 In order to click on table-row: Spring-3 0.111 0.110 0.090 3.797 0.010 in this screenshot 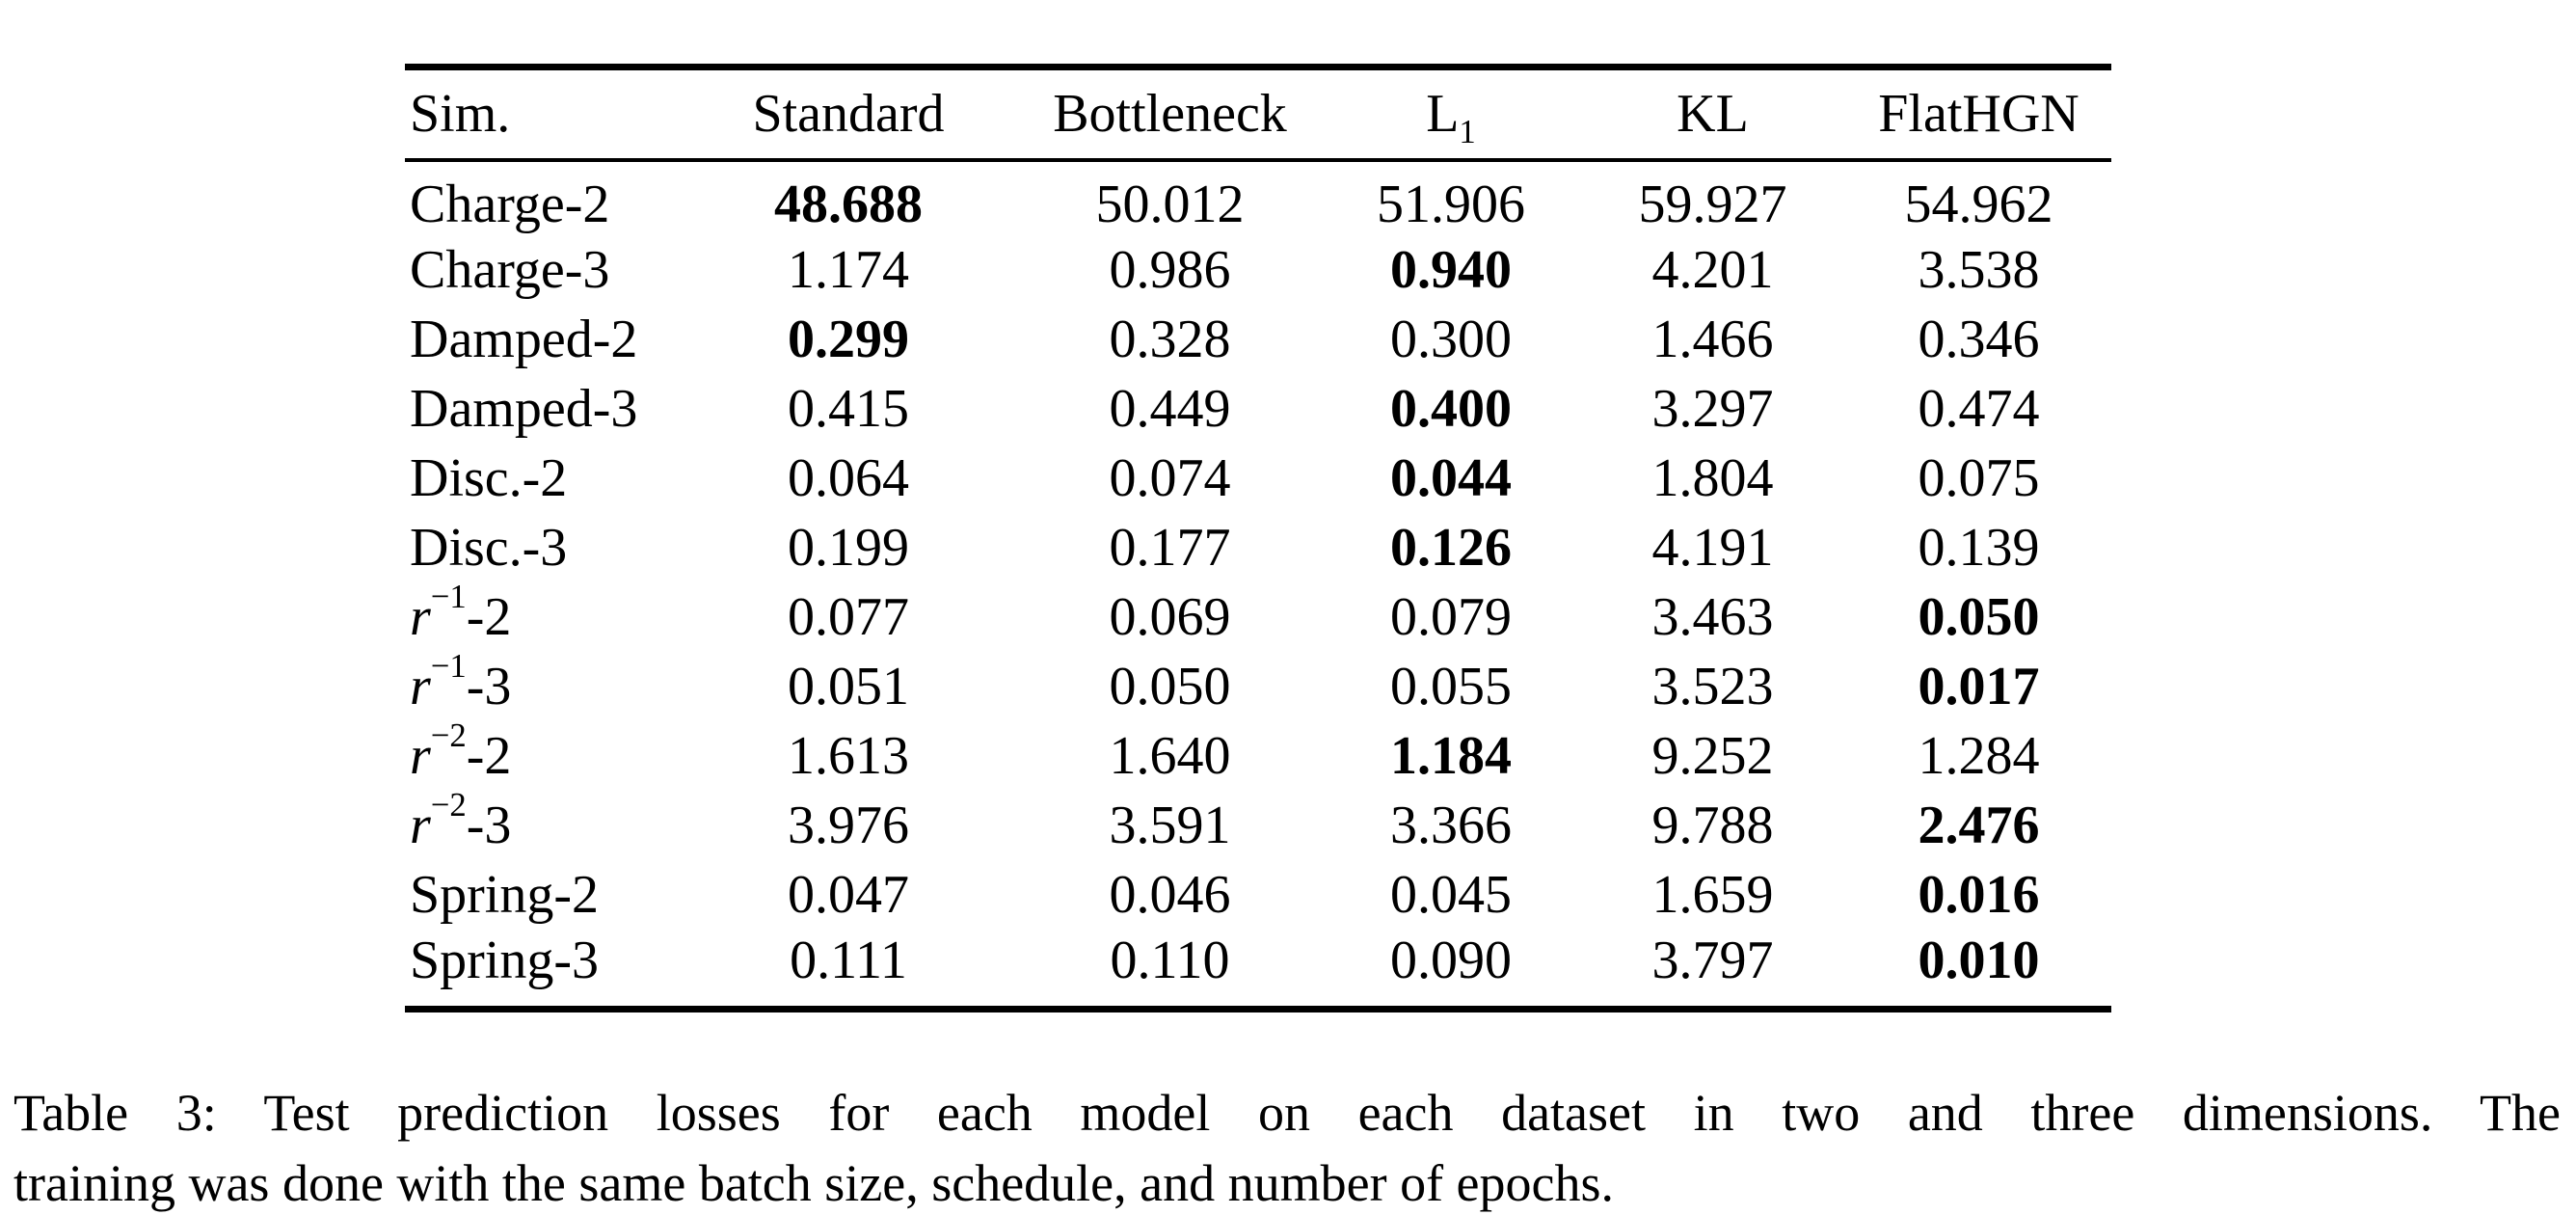, I will do `click(1258, 970)`.